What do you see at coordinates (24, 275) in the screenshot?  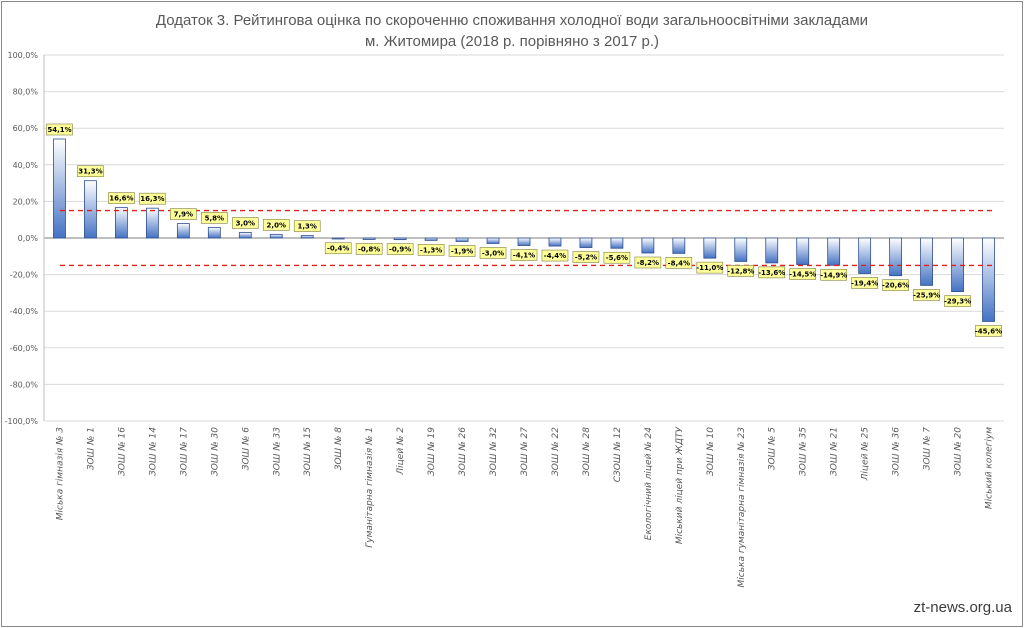 I see `y-tick-label: -20,0%` at bounding box center [24, 275].